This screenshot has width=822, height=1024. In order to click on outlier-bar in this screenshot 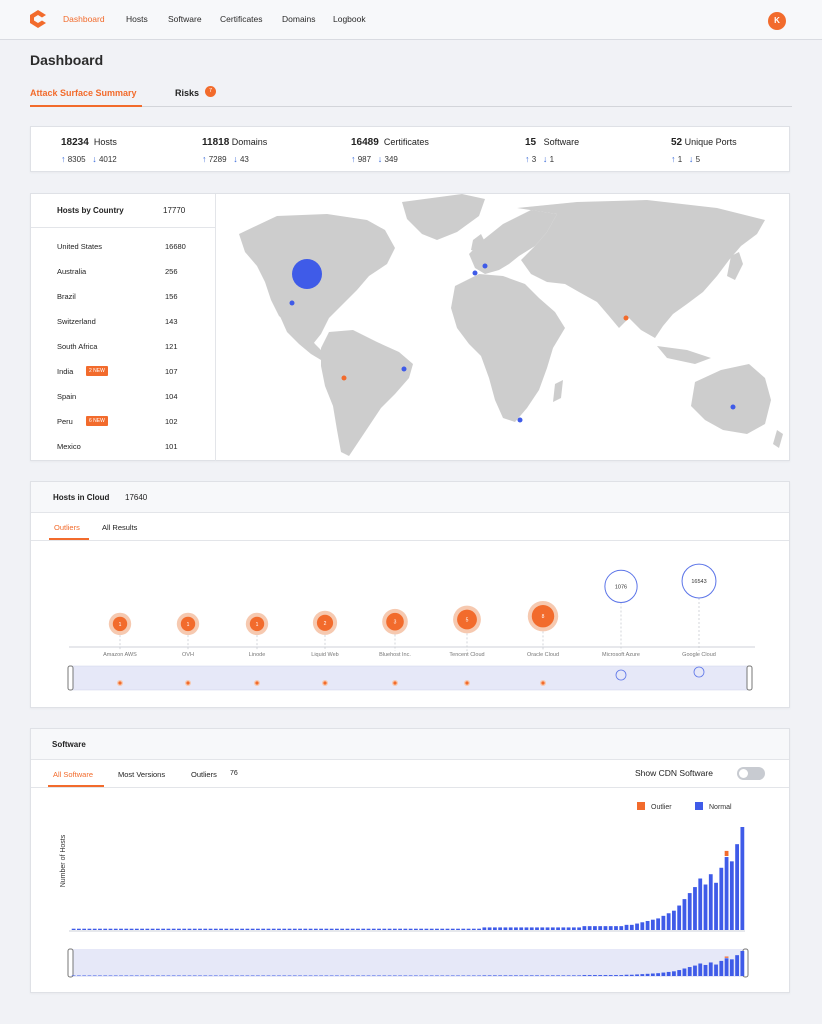, I will do `click(726, 853)`.